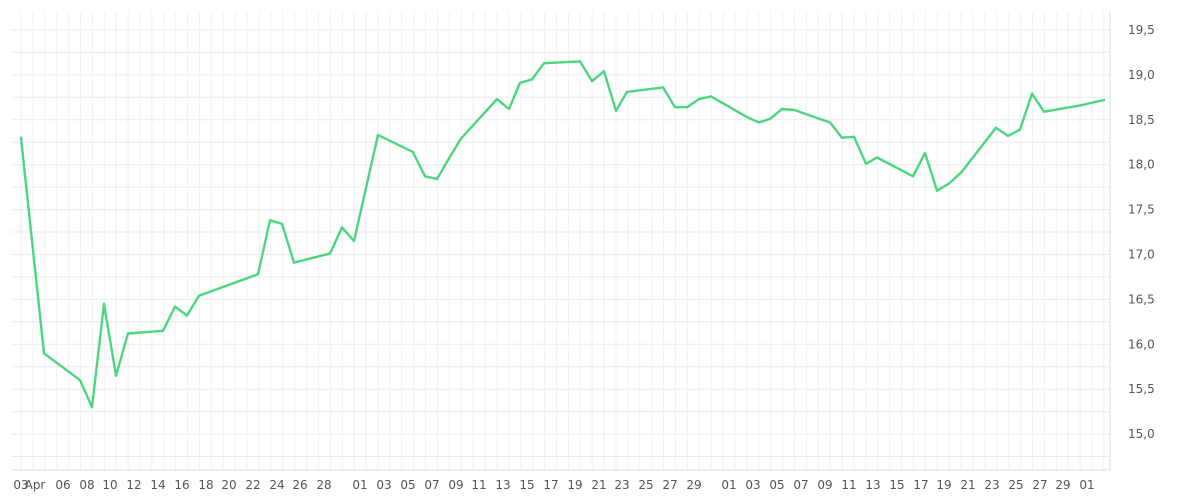  Describe the element at coordinates (1141, 165) in the screenshot. I see `y-tick-label: 18,0` at that location.